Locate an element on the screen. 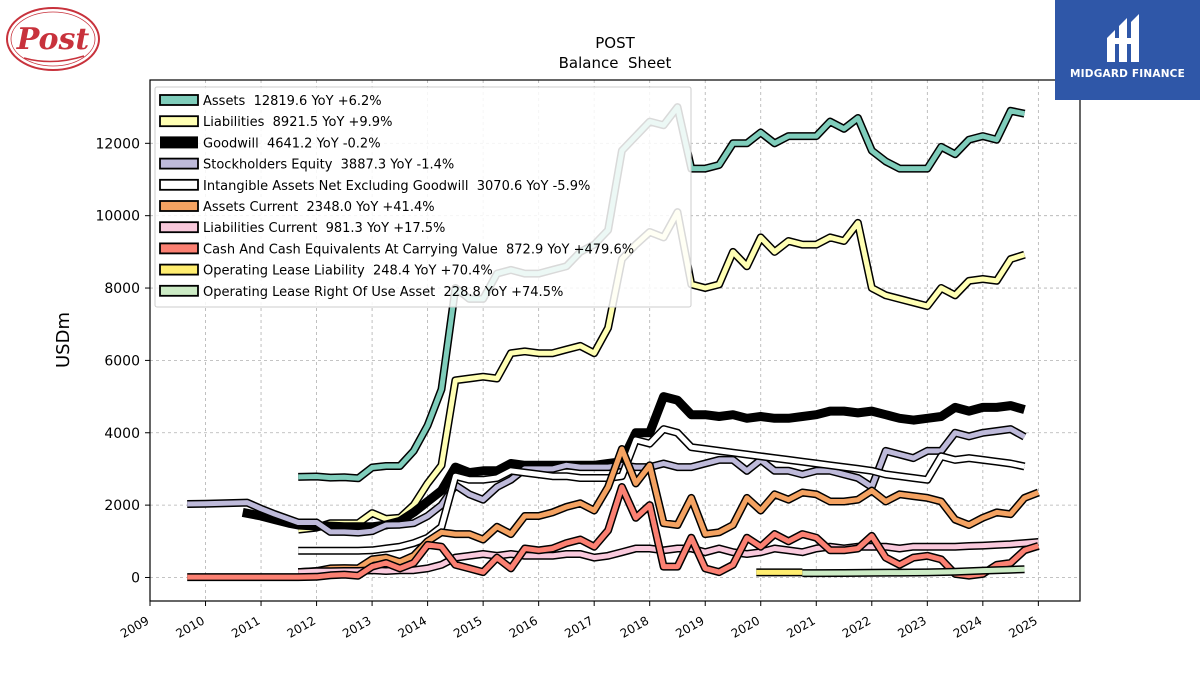  x-tick-label: 2025 is located at coordinates (1022, 626).